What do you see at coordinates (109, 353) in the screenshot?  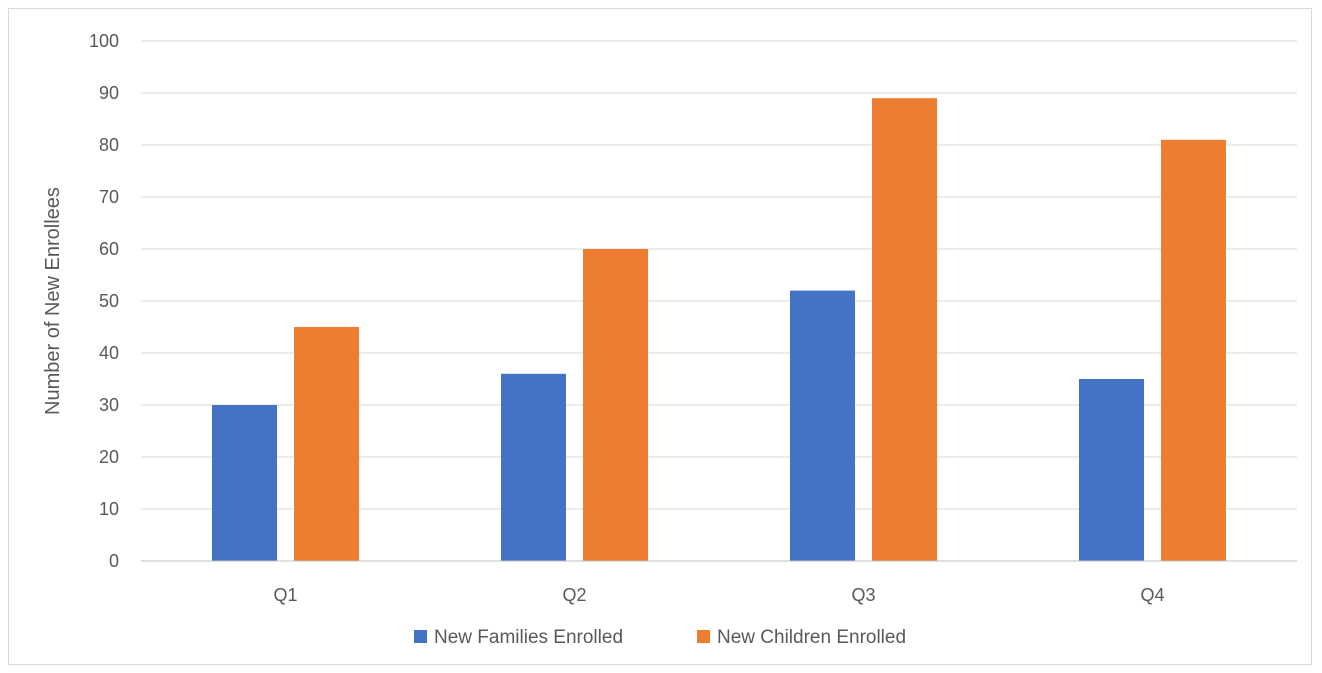 I see `y-tick-label: 40` at bounding box center [109, 353].